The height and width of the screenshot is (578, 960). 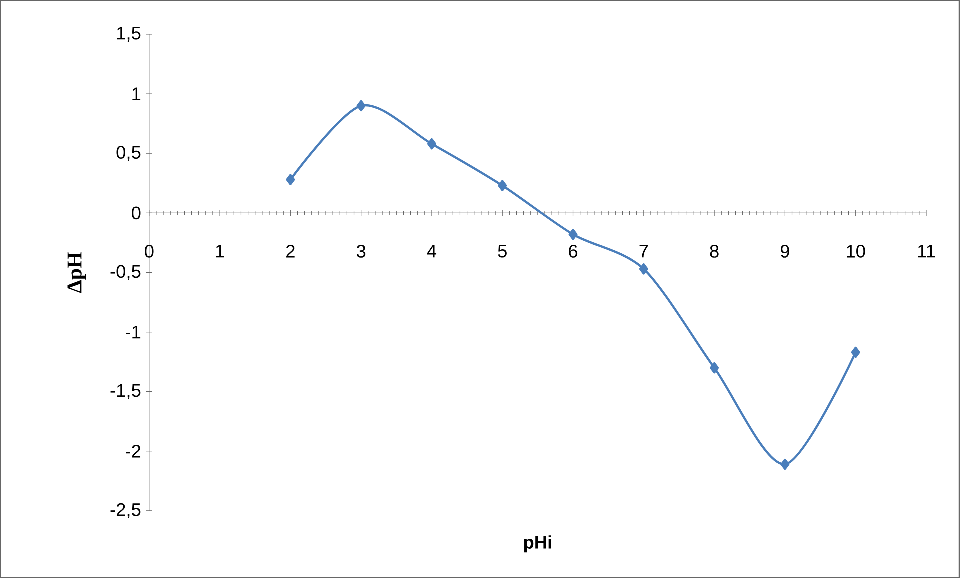 I want to click on x-tick-label: 9, so click(x=785, y=251).